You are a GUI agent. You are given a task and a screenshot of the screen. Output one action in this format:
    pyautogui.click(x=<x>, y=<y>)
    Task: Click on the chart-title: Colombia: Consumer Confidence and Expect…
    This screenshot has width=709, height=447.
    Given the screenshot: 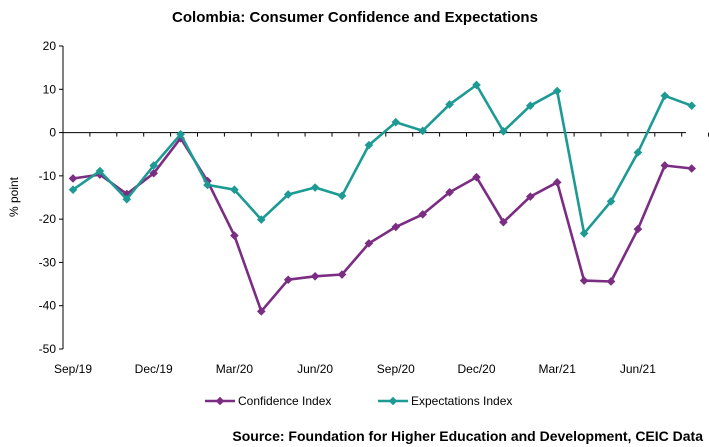 What is the action you would take?
    pyautogui.click(x=355, y=17)
    